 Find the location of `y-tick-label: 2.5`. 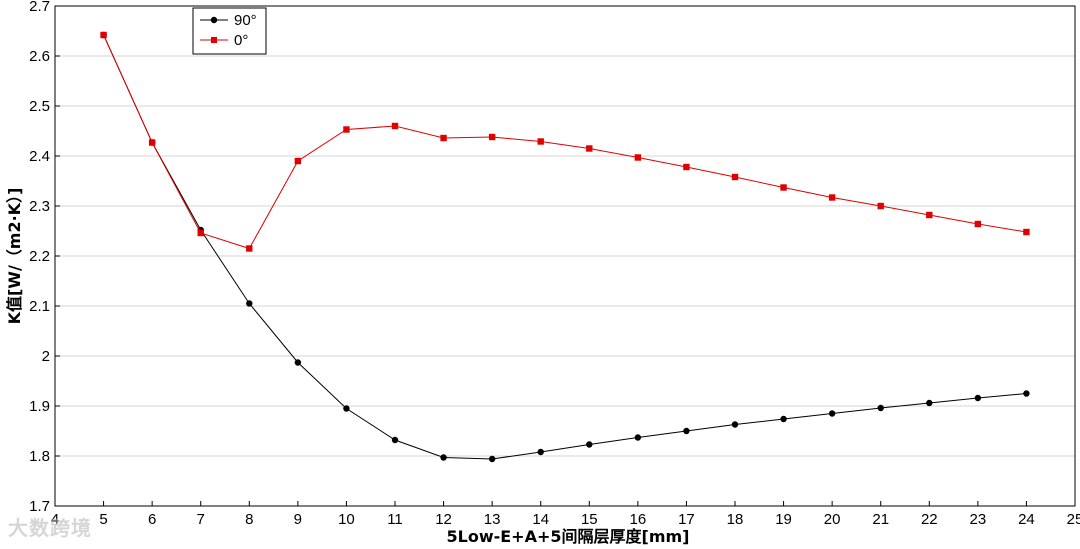

y-tick-label: 2.5 is located at coordinates (39, 106).